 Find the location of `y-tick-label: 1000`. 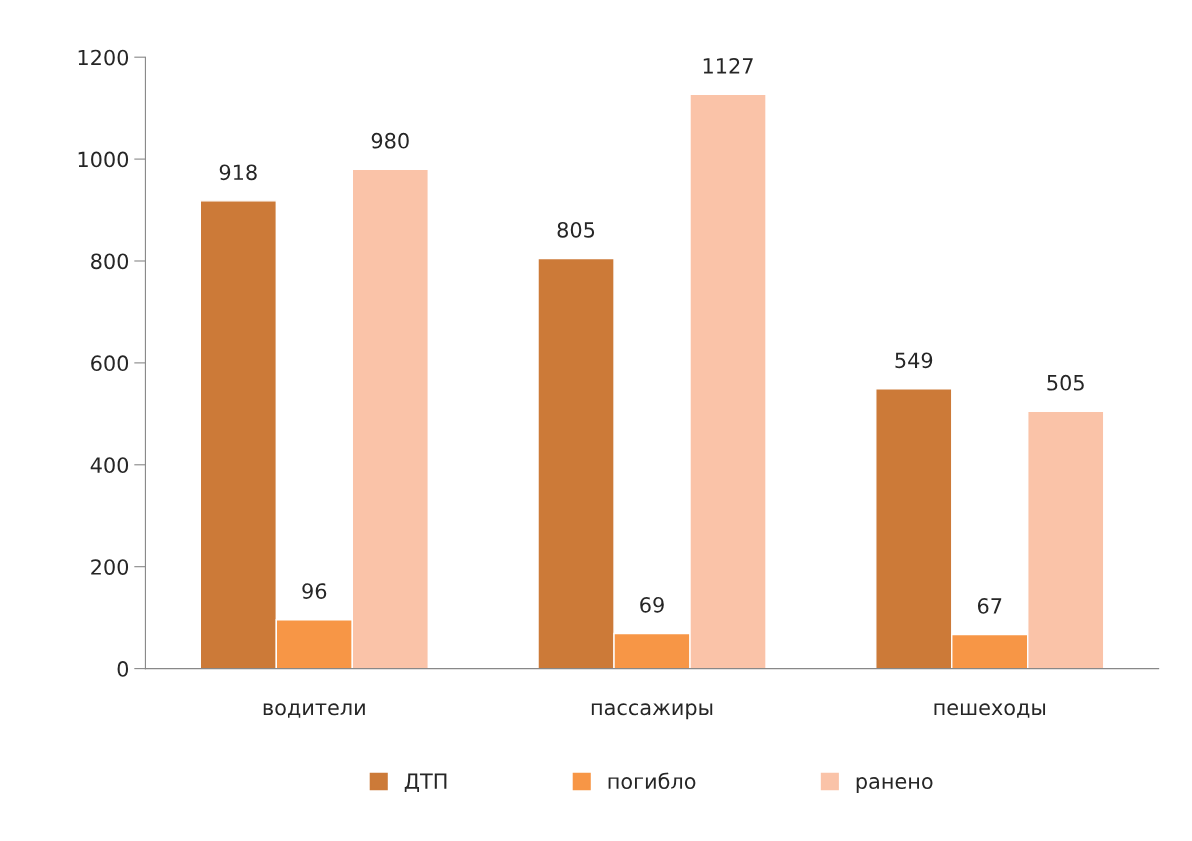

y-tick-label: 1000 is located at coordinates (103, 159).